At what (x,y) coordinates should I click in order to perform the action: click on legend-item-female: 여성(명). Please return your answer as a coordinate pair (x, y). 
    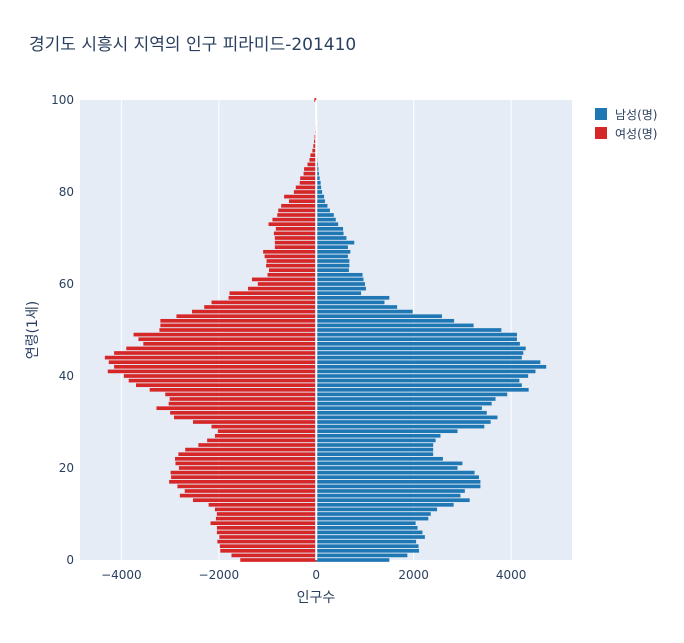
    Looking at the image, I should click on (626, 134).